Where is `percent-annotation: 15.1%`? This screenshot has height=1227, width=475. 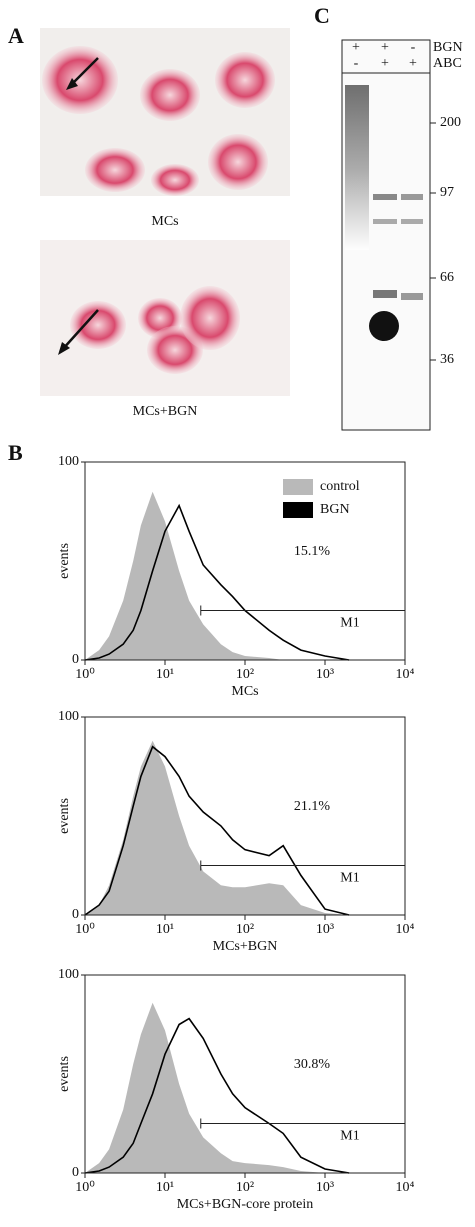
percent-annotation: 15.1% is located at coordinates (312, 551).